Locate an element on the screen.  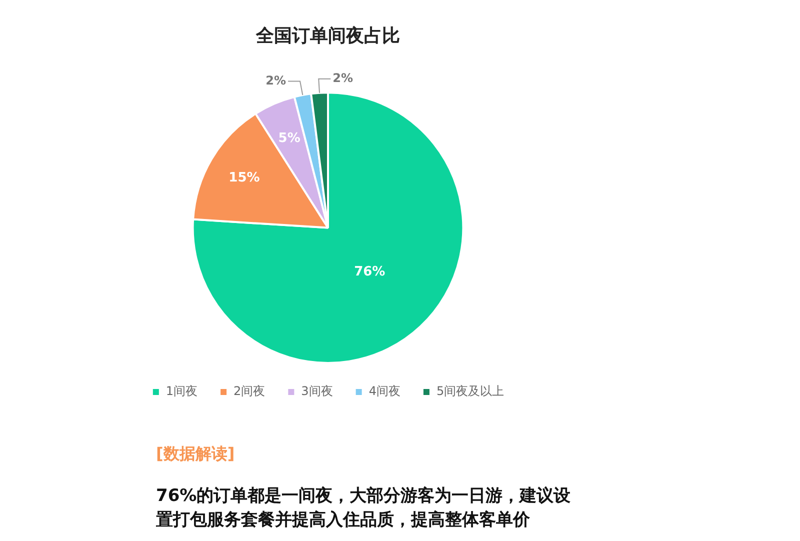
legend-label: 4间夜 is located at coordinates (384, 391).